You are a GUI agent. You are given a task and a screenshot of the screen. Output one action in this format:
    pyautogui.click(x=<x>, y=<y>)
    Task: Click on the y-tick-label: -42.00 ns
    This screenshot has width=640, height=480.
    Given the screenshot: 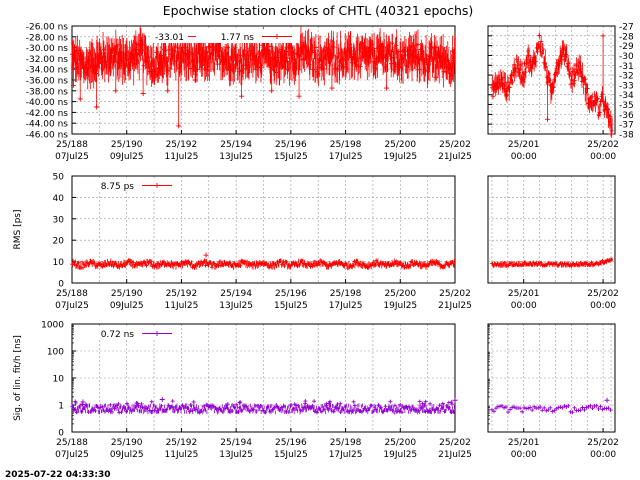 What is the action you would take?
    pyautogui.click(x=47, y=114)
    